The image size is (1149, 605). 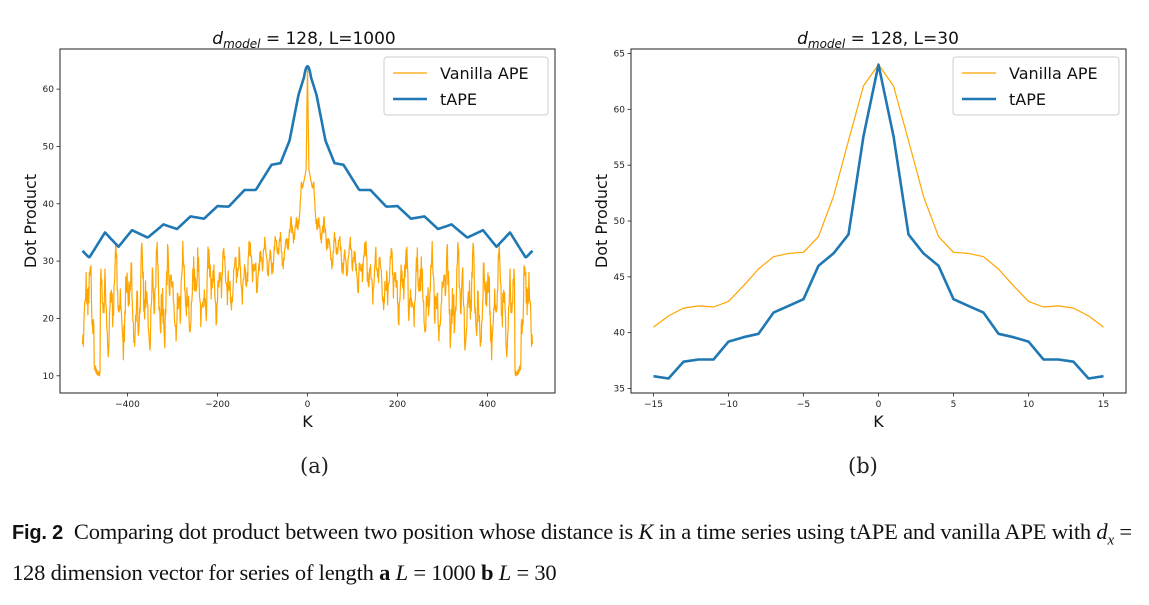 I want to click on y-tick-label: 65, so click(x=619, y=54).